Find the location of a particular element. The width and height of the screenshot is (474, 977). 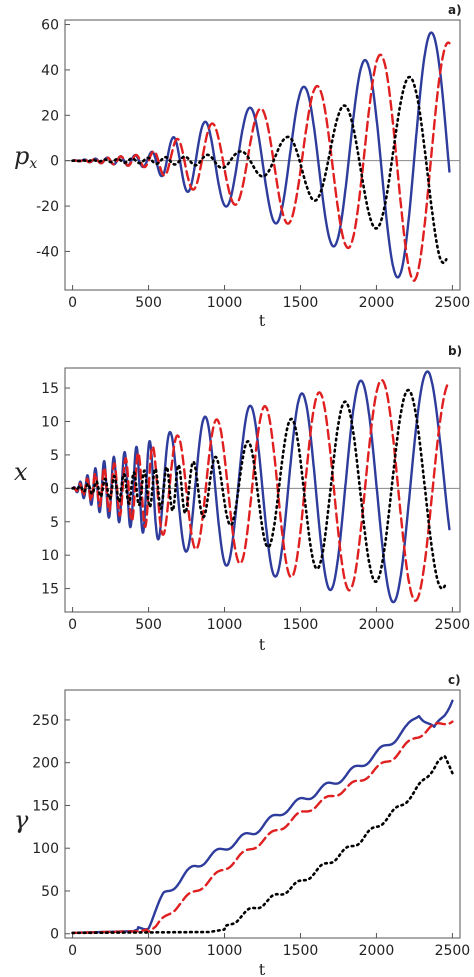

panel-b-xtick-label: 2500 is located at coordinates (453, 625).